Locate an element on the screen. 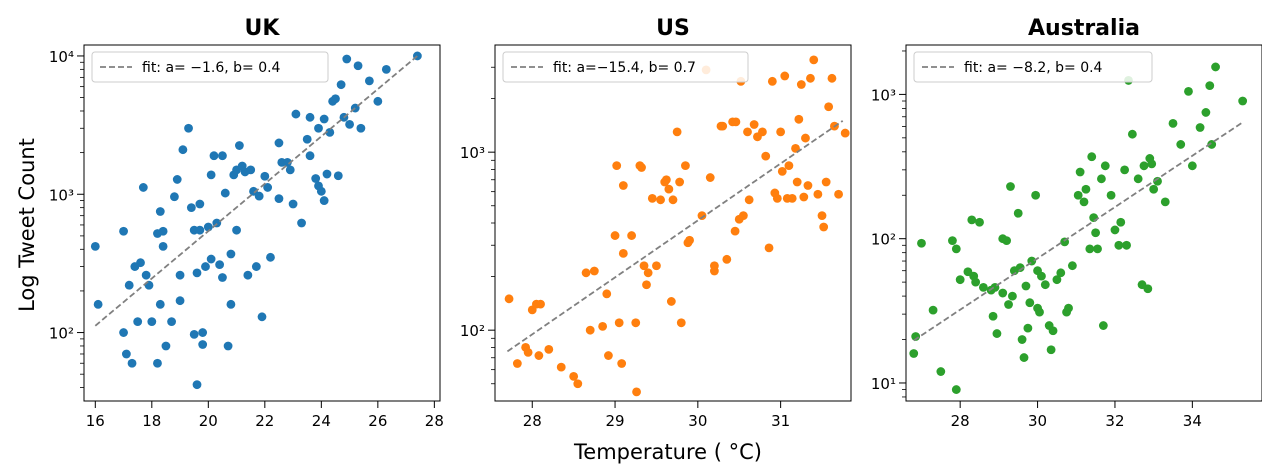 This screenshot has width=1262, height=467. x-tick-label: 16 is located at coordinates (95, 421).